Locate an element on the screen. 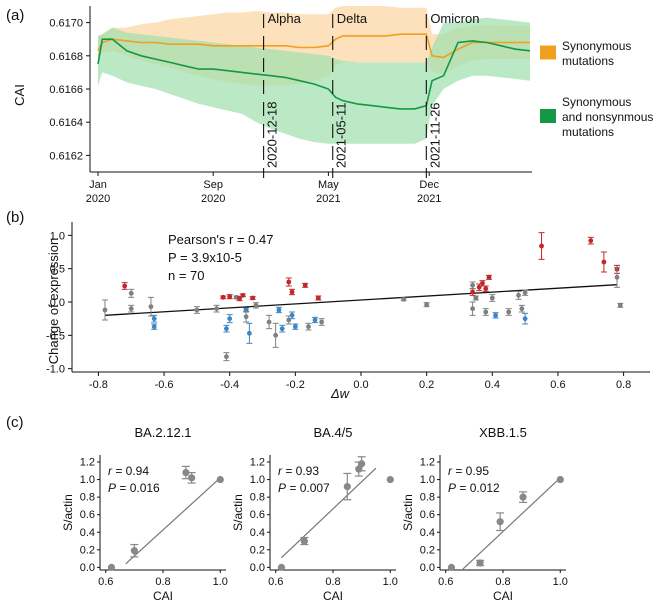 This screenshot has width=660, height=609. panel-b-n-annotation: n = 70 is located at coordinates (186, 275).